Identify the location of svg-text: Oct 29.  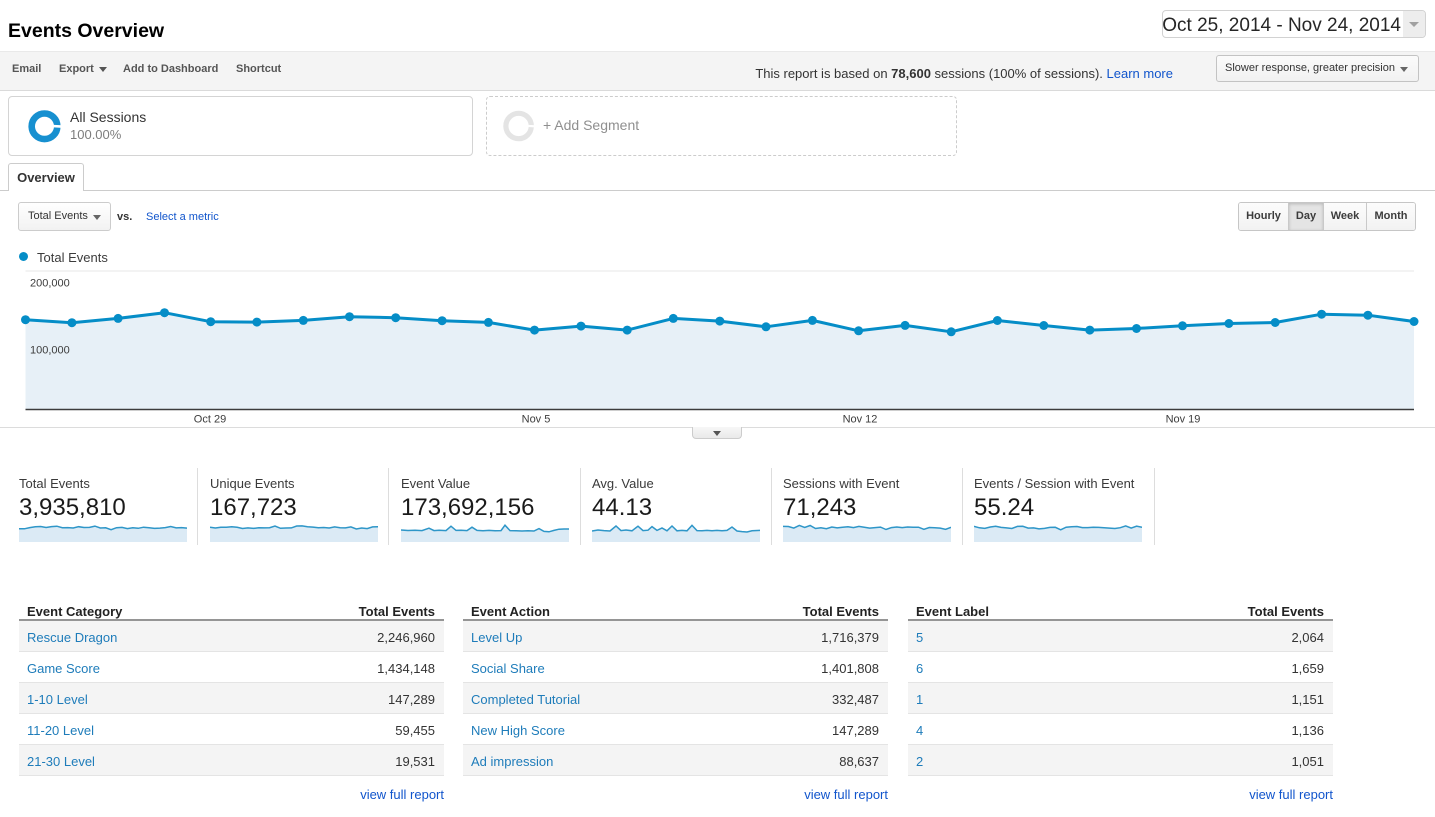
(210, 420).